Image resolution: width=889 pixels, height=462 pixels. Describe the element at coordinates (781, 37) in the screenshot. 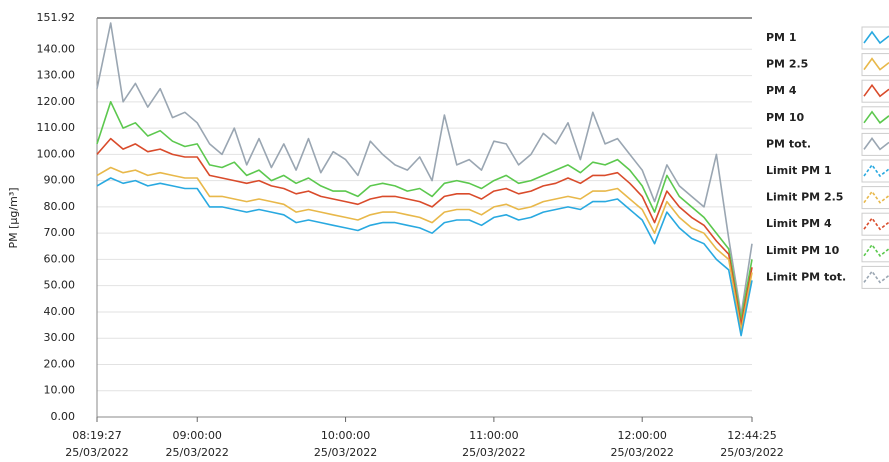

I see `legend-label: PM 1` at that location.